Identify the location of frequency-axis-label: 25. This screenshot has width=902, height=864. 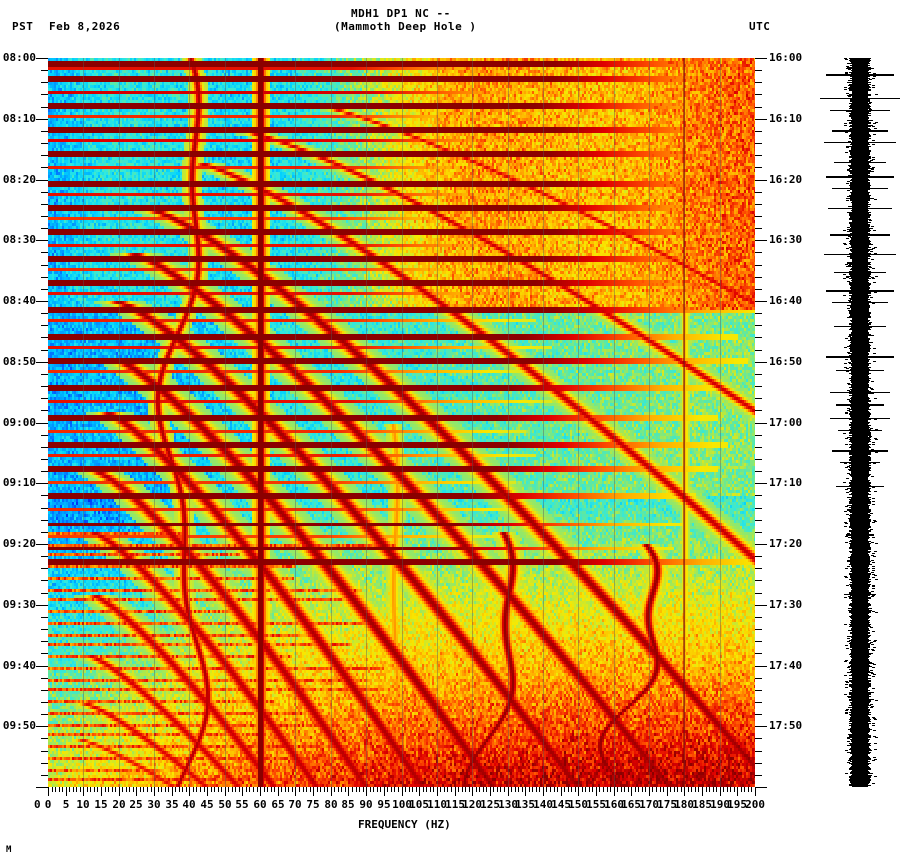
(136, 804).